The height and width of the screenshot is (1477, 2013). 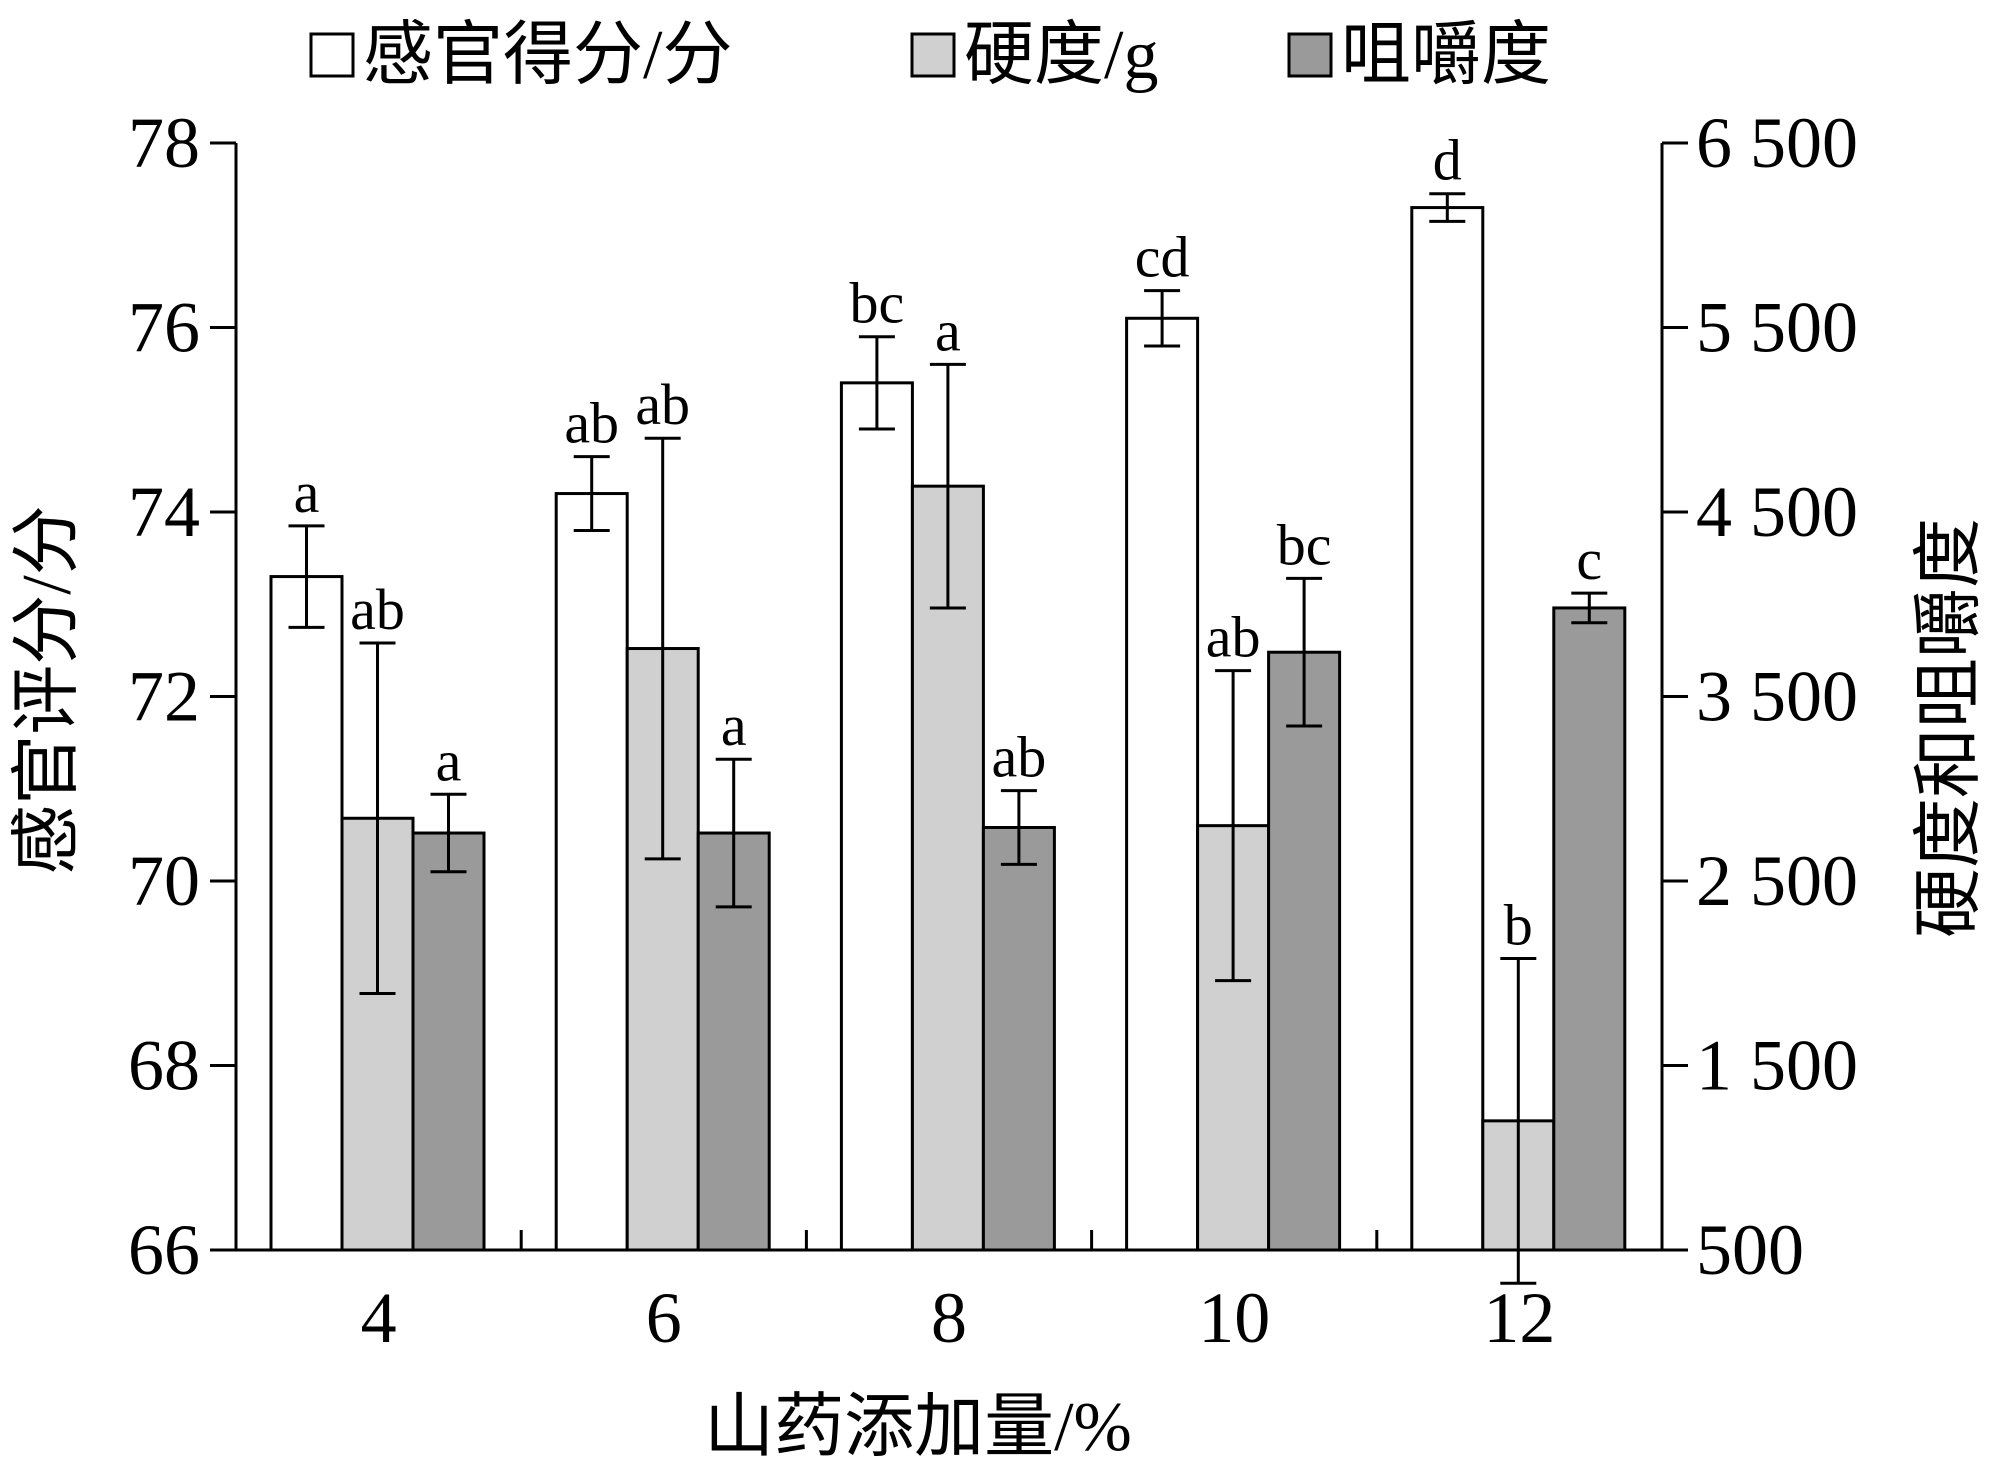 What do you see at coordinates (949, 1318) in the screenshot?
I see `x-tick-label: 8` at bounding box center [949, 1318].